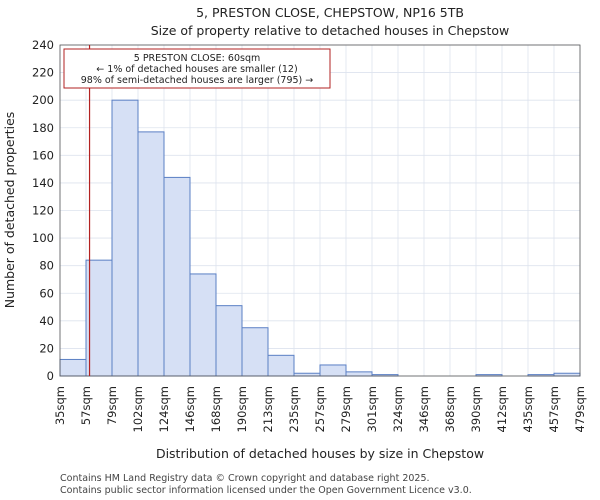 Image resolution: width=600 pixels, height=500 pixels. Describe the element at coordinates (281, 365) in the screenshot. I see `bar-213sqm` at that location.